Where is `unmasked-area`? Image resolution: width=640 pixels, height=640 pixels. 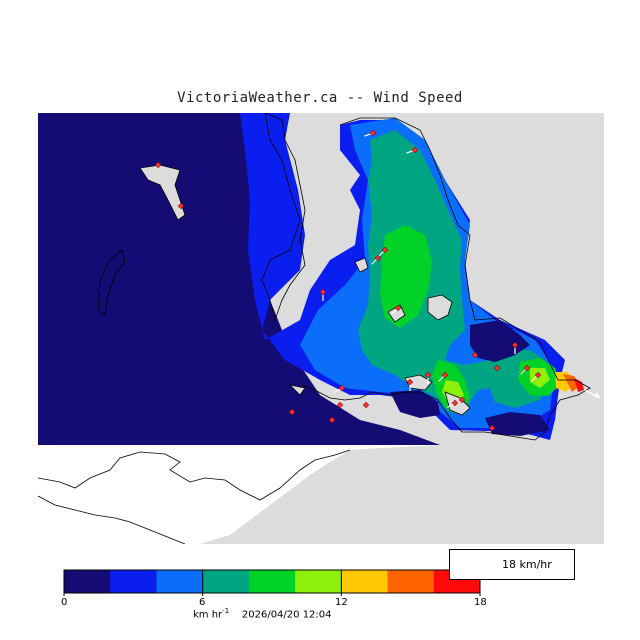 unmasked-area is located at coordinates (239, 494).